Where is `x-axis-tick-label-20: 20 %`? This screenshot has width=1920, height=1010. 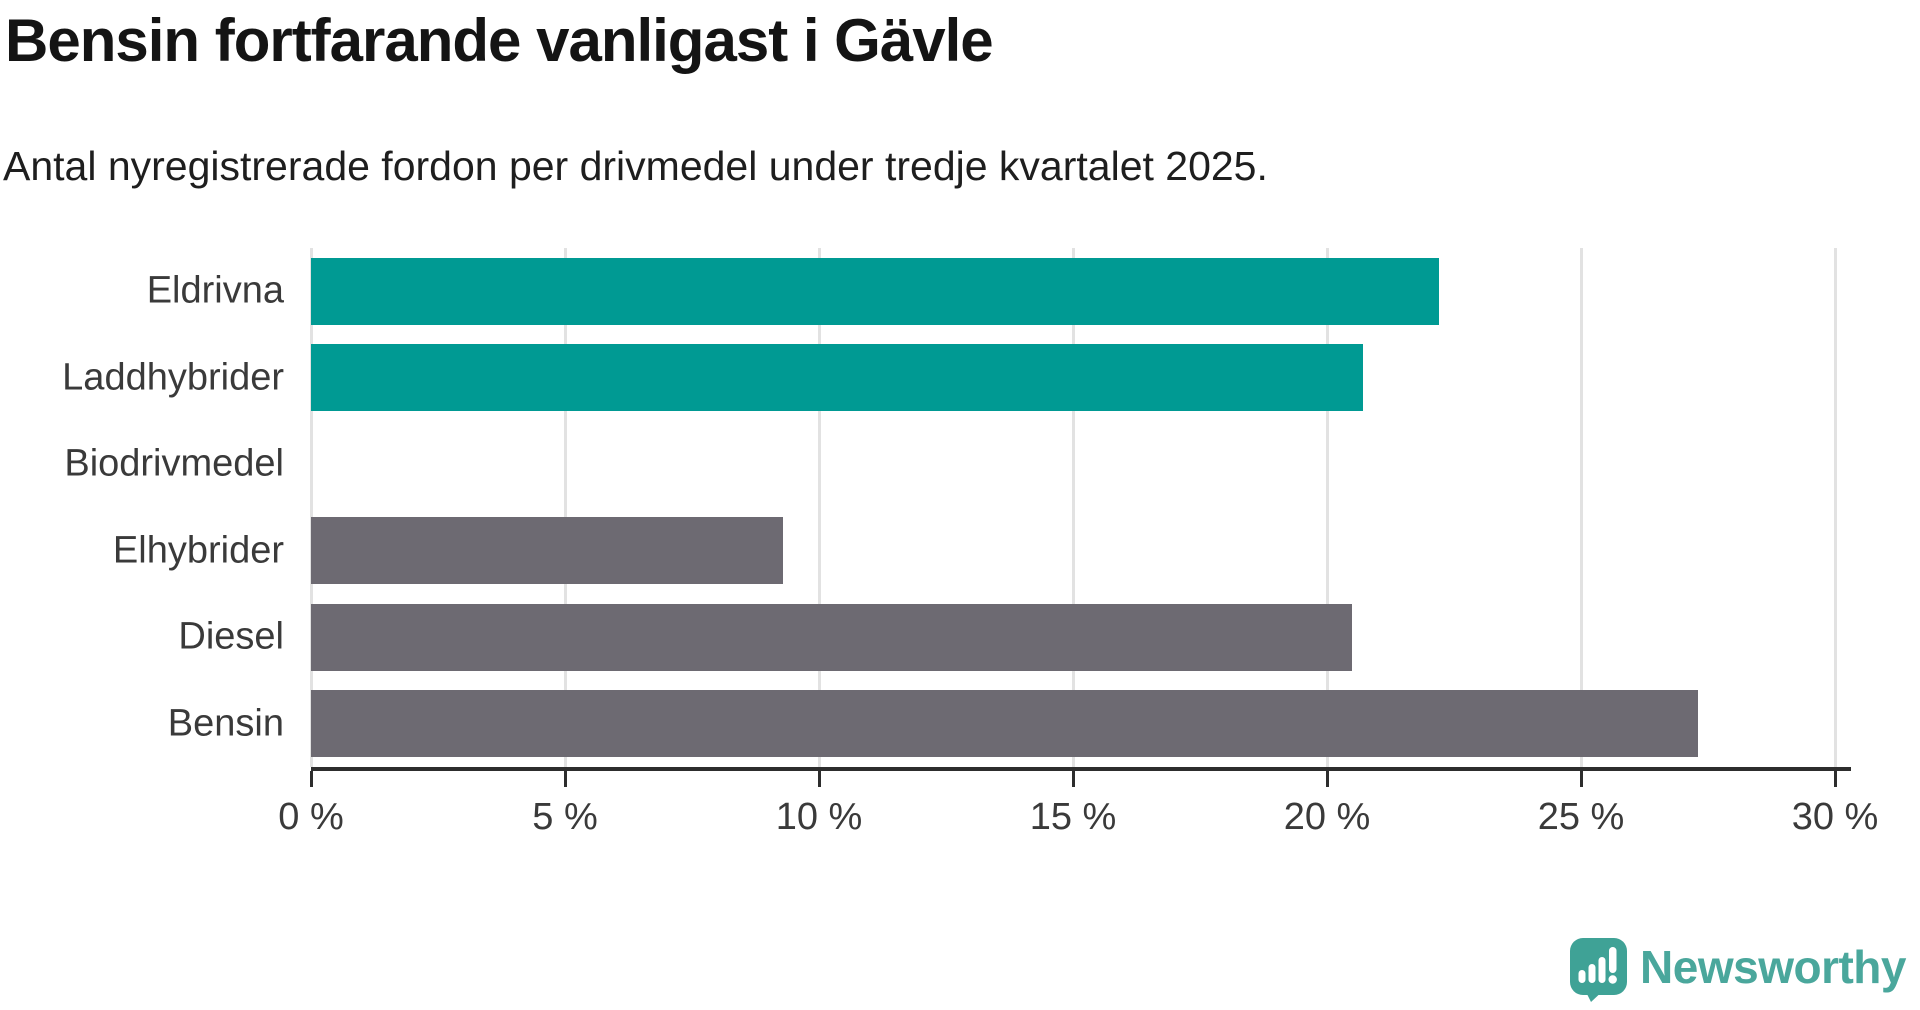
x-axis-tick-label-20: 20 % is located at coordinates (1327, 817).